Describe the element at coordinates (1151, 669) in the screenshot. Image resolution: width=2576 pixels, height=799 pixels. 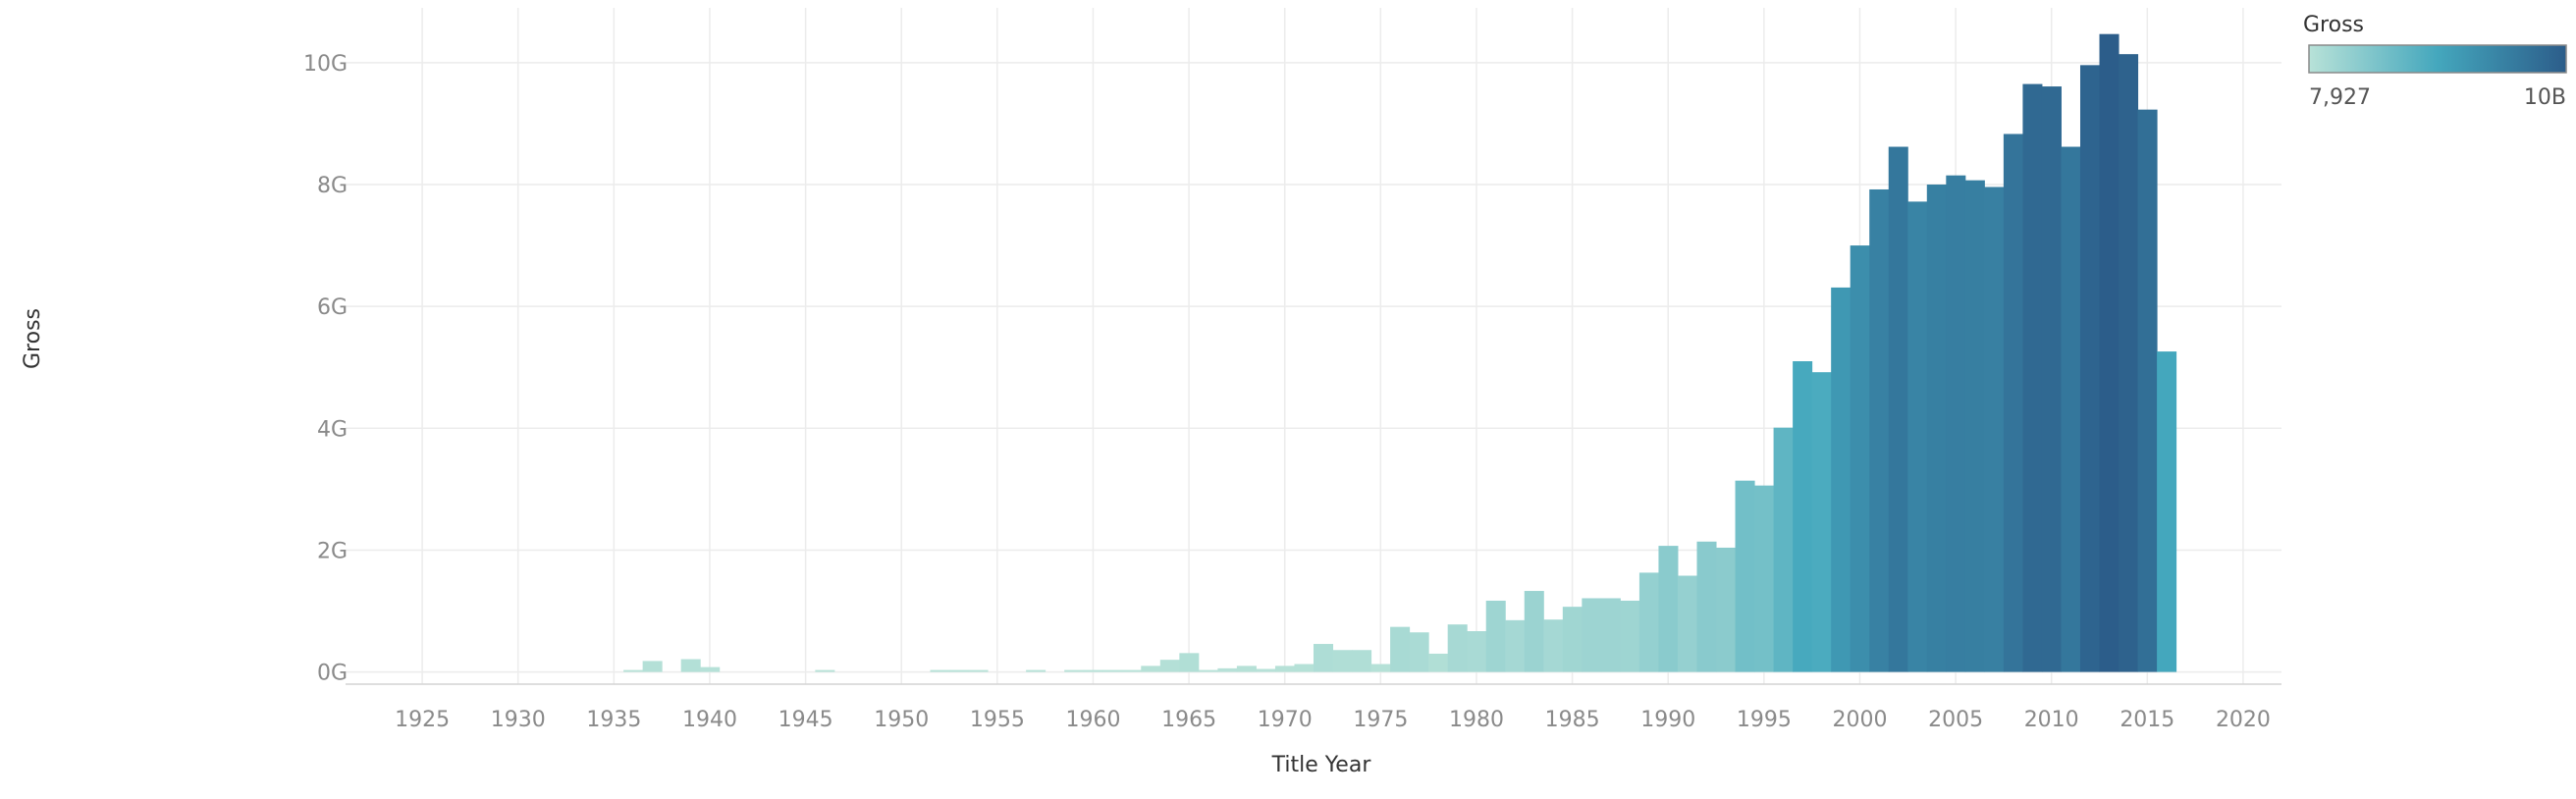
I see `bar-1963` at that location.